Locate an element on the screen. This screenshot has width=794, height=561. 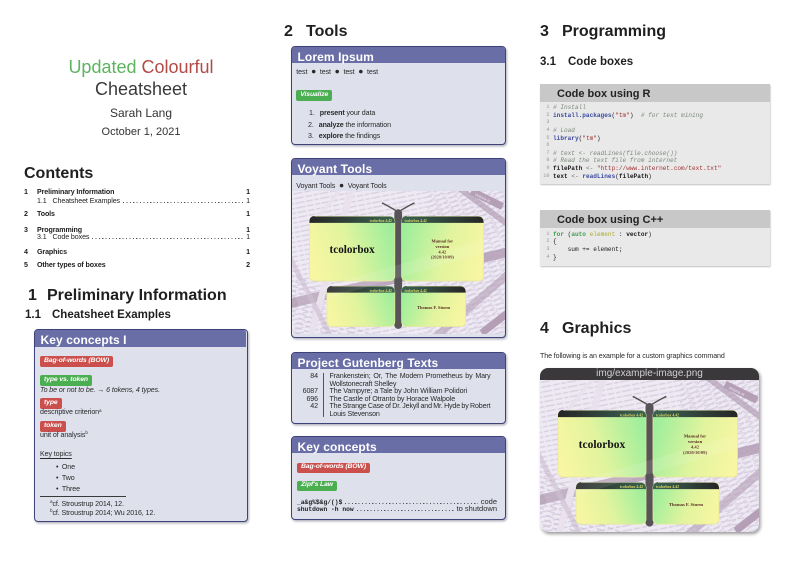
svg-text: Thomas F. Sturm is located at coordinates (686, 504).